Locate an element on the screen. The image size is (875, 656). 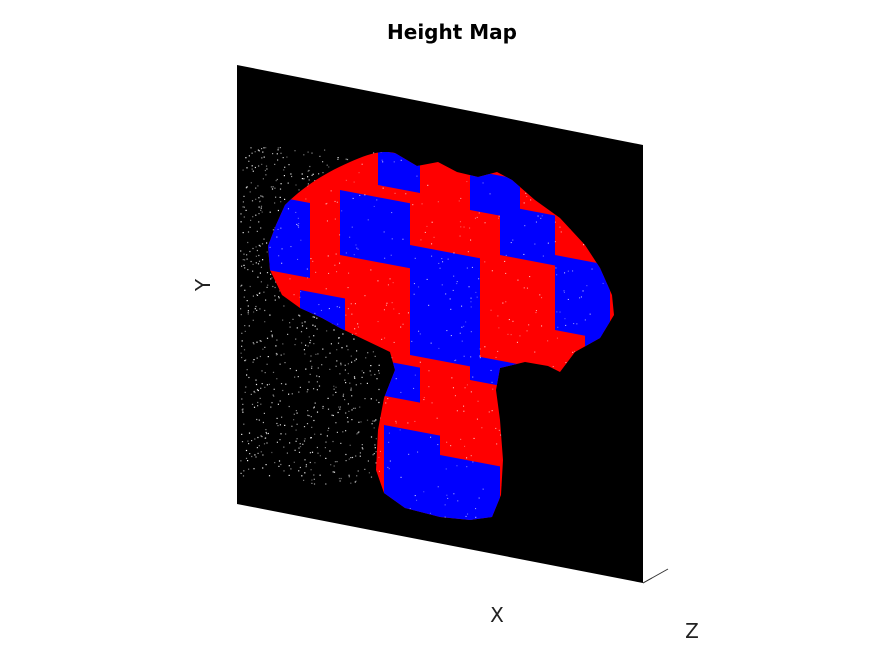
z-axis-tick is located at coordinates (647, 580).